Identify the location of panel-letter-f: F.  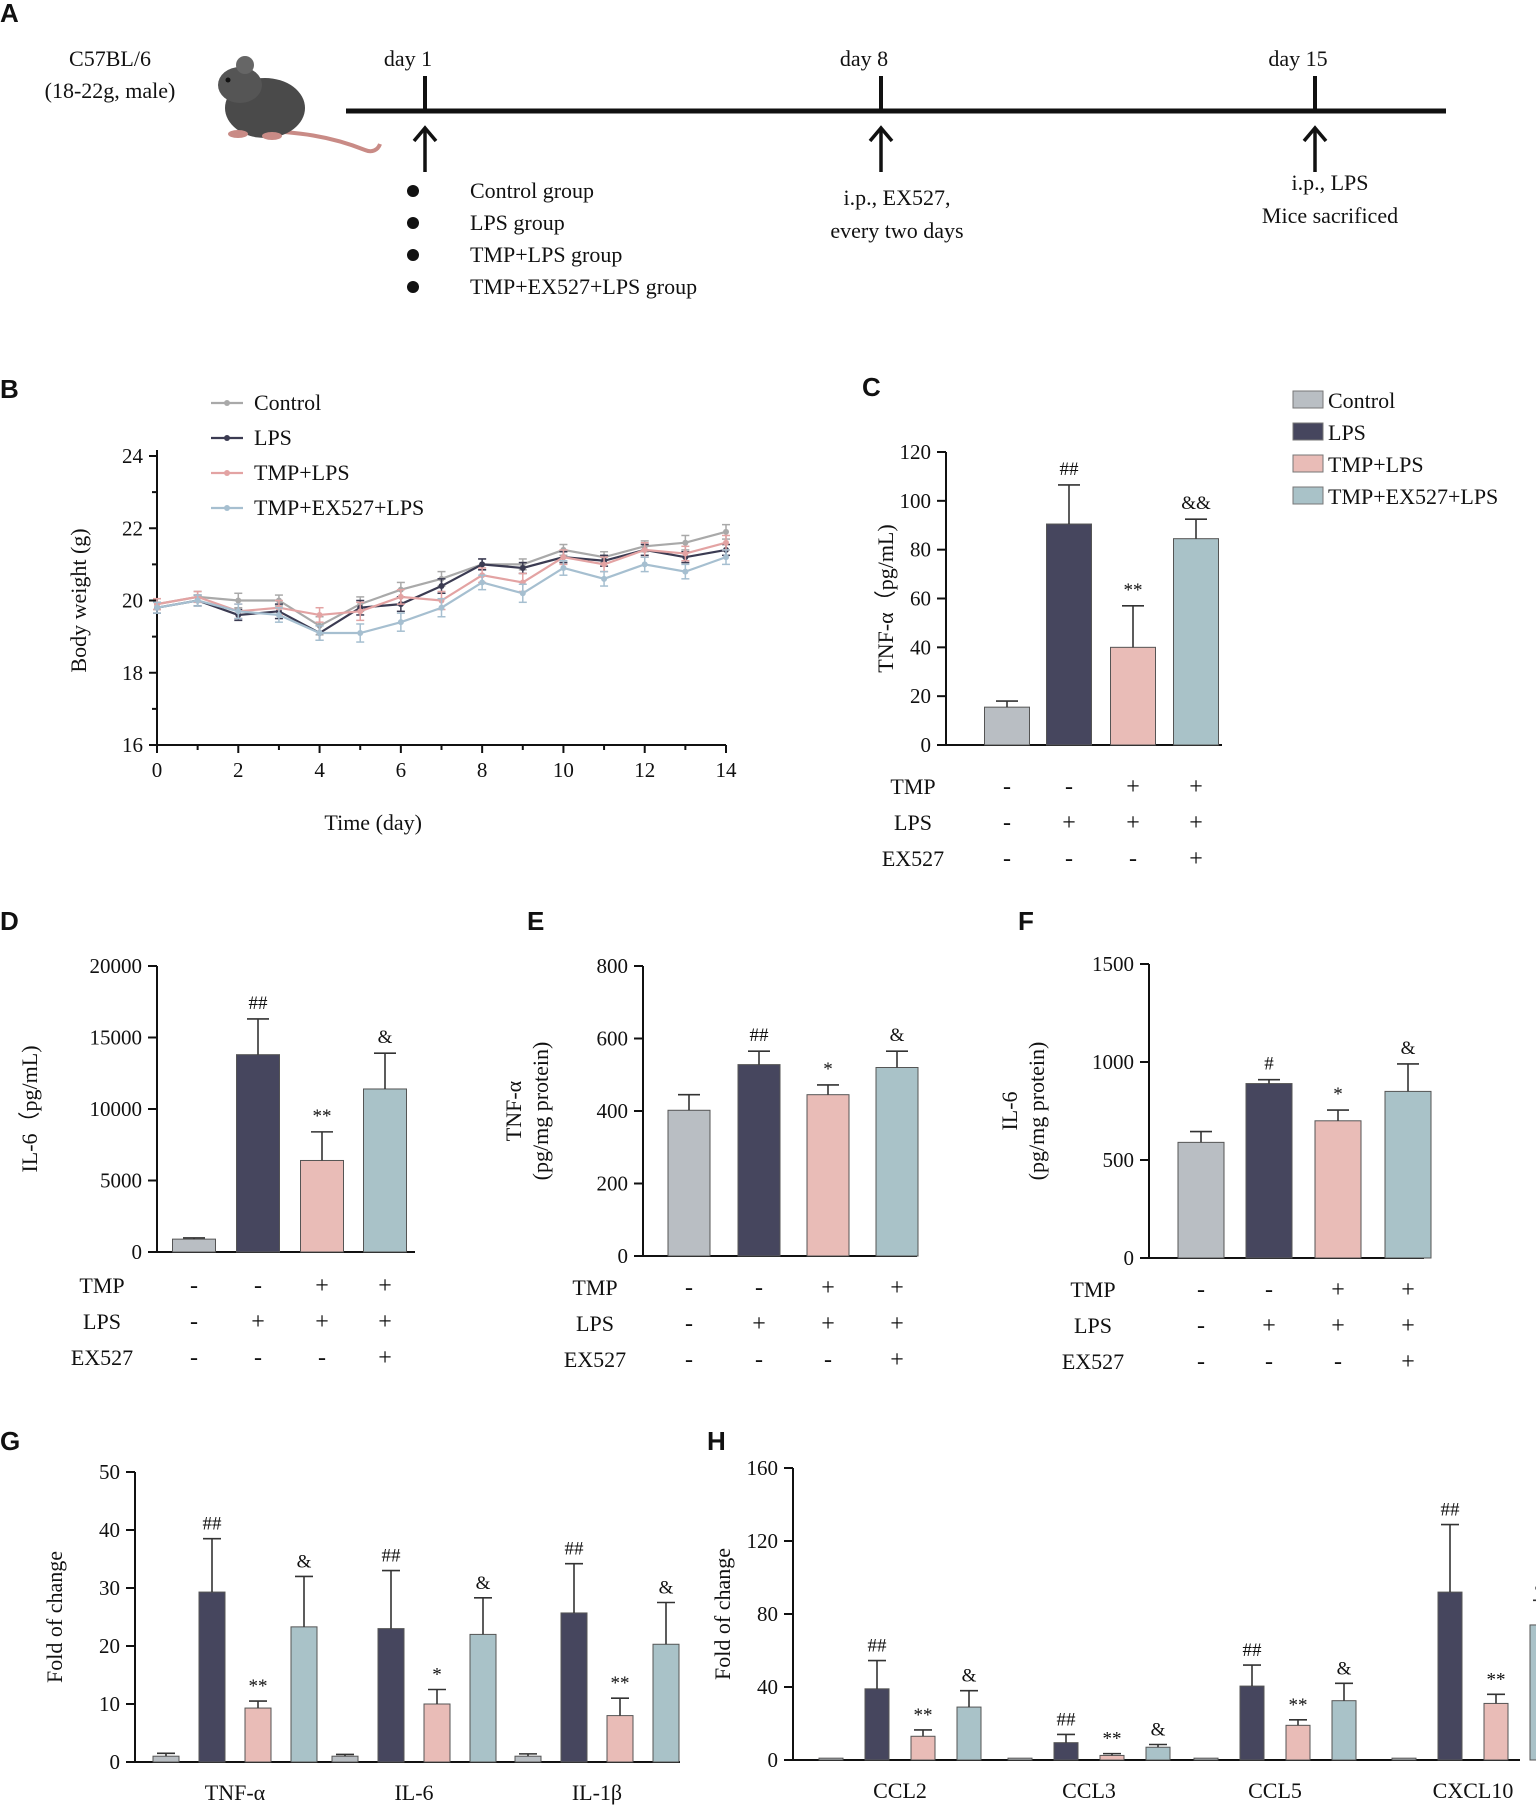
(1026, 921).